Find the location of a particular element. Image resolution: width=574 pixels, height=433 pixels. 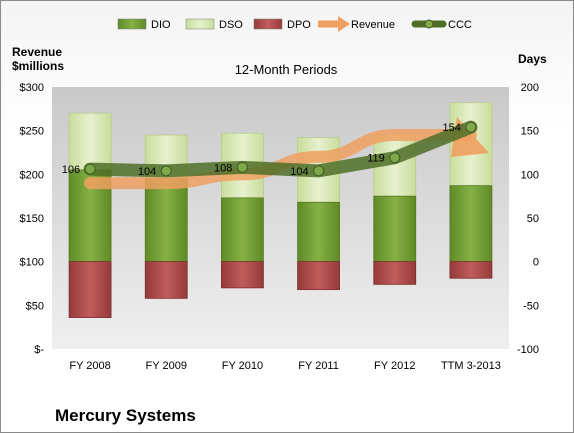

right-tick-label: 100 is located at coordinates (530, 175).